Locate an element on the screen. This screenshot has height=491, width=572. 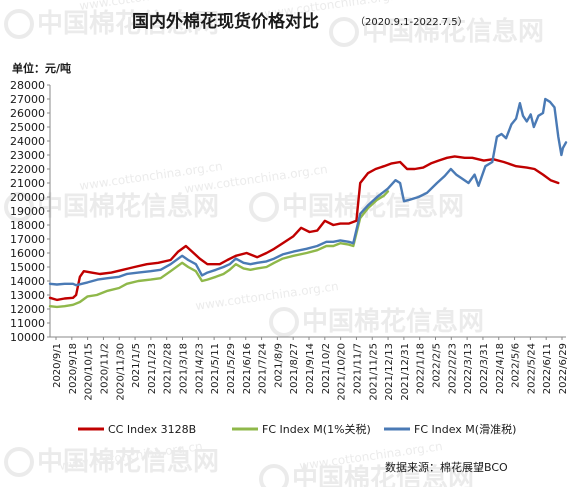
x-tick-label: 2022/5/6 is located at coordinates (516, 365).